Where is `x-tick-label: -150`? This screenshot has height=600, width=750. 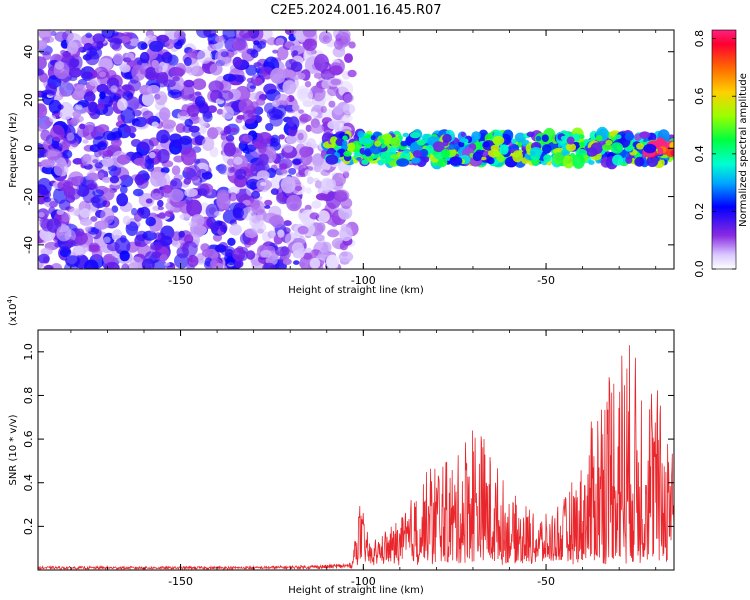
x-tick-label: -150 is located at coordinates (180, 581).